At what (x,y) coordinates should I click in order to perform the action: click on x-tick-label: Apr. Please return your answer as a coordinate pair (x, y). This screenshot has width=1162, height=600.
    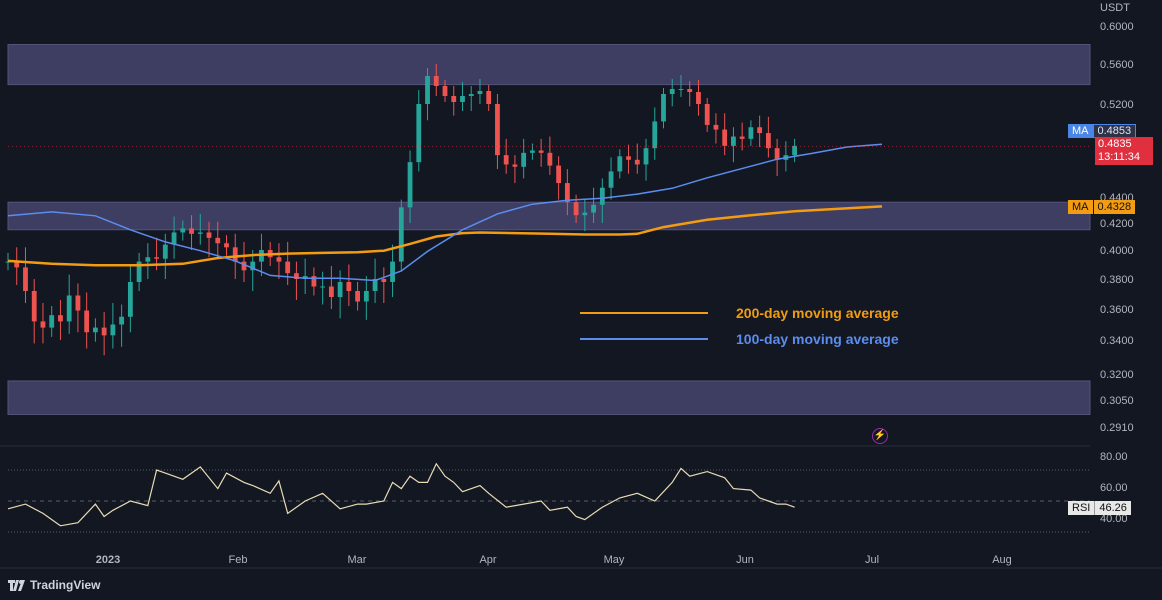
    Looking at the image, I should click on (487, 560).